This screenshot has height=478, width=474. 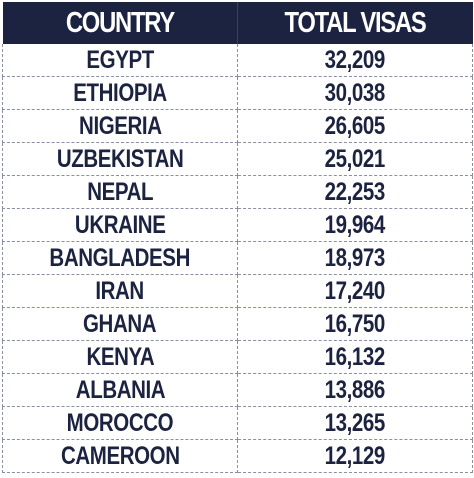 I want to click on header-row: COUNTRY TOTAL VISAS, so click(x=237, y=23).